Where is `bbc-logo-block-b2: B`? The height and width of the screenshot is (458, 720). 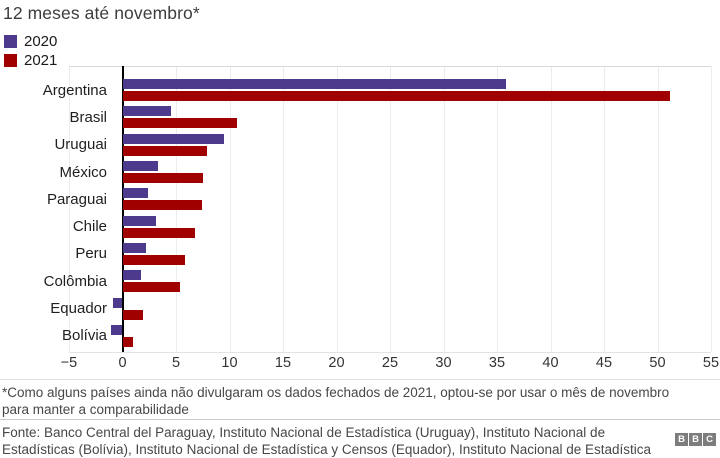 bbc-logo-block-b2: B is located at coordinates (695, 439).